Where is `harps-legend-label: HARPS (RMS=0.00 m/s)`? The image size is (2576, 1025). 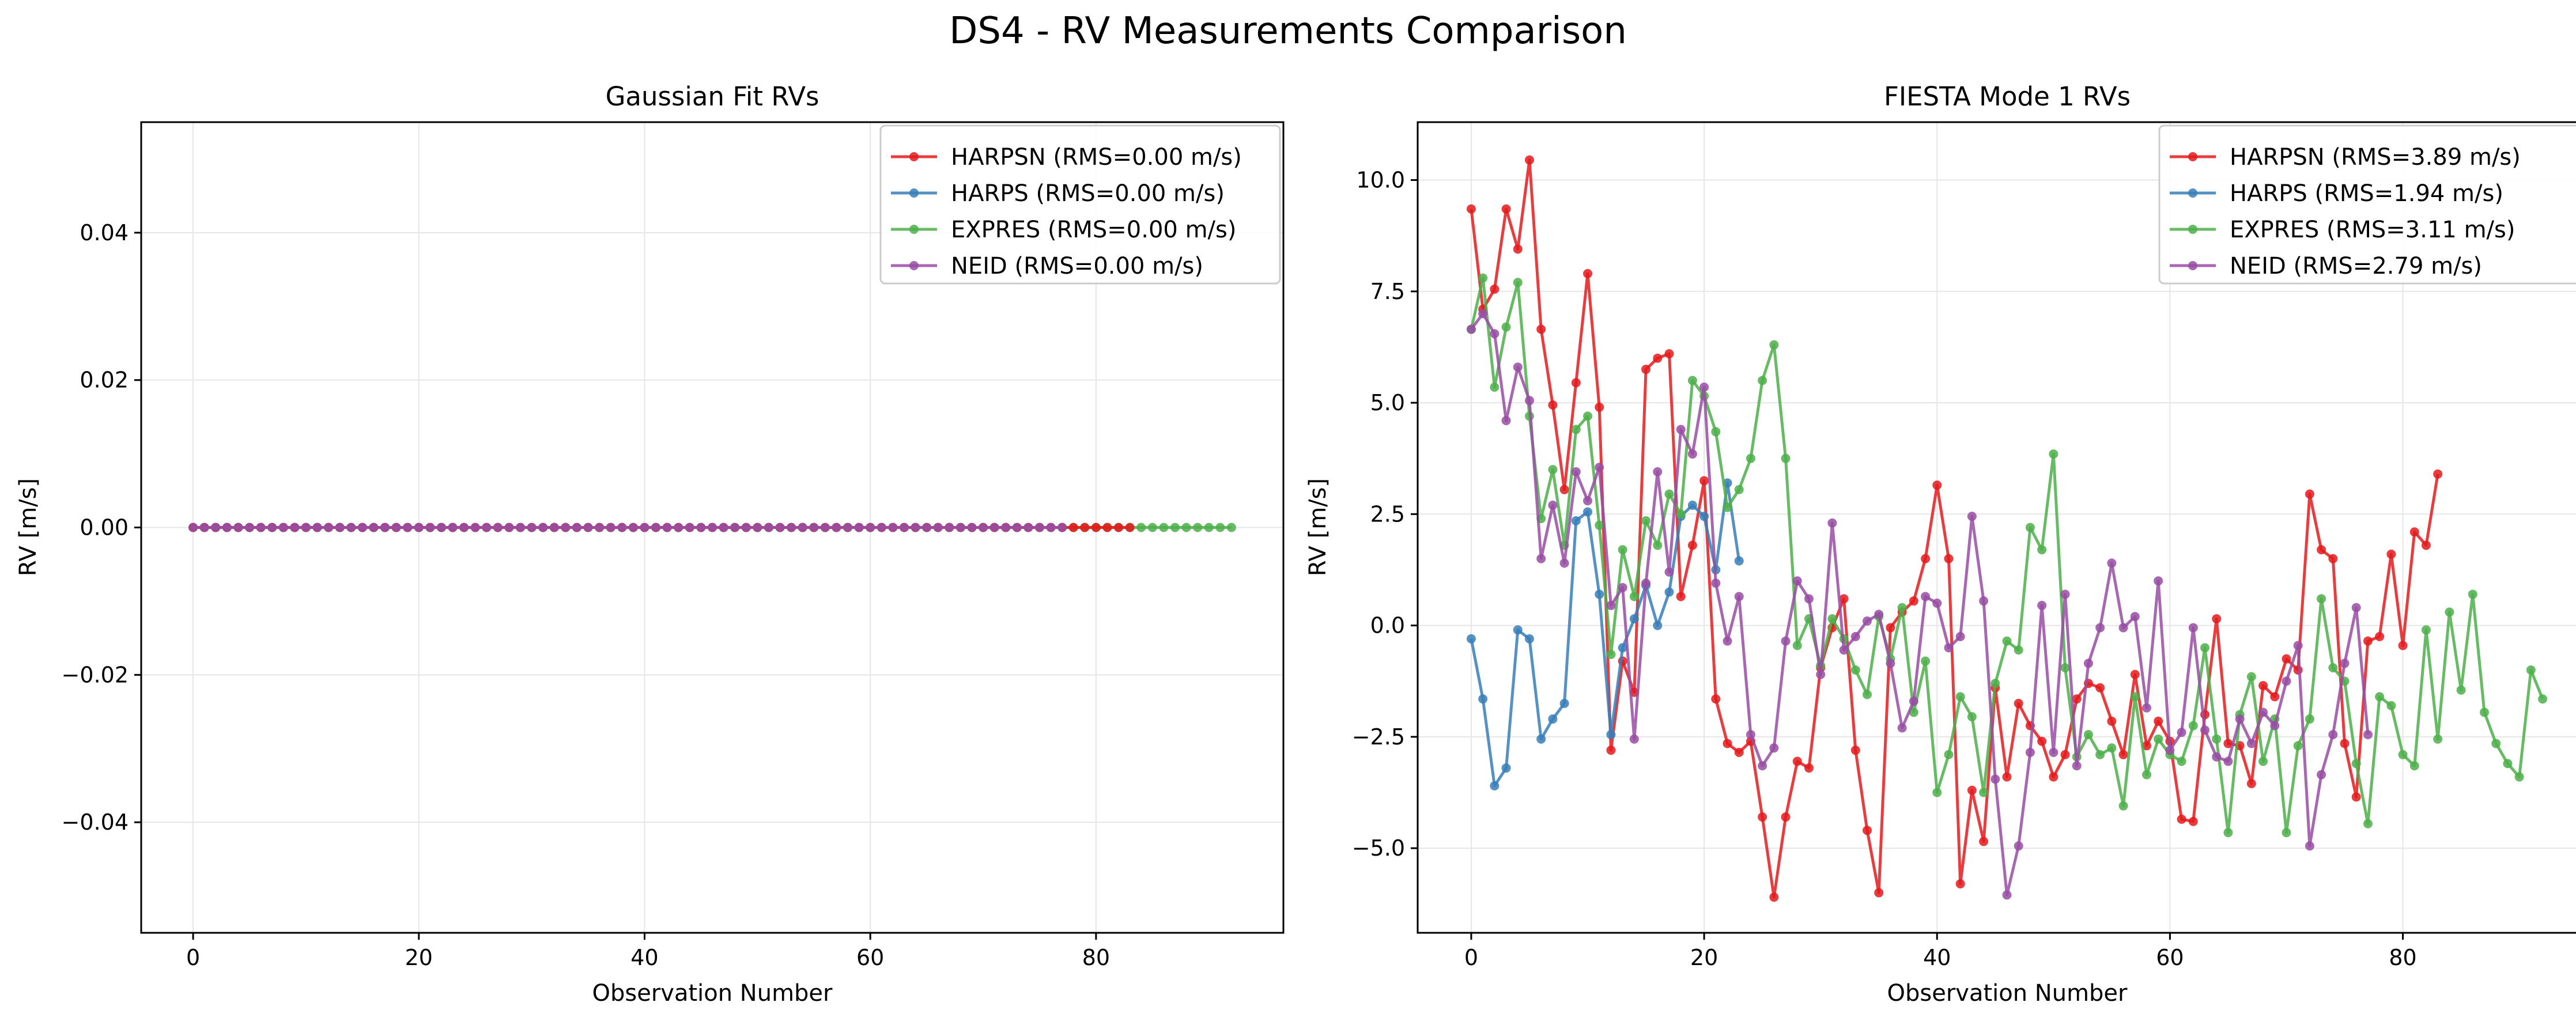 harps-legend-label: HARPS (RMS=0.00 m/s) is located at coordinates (1088, 193).